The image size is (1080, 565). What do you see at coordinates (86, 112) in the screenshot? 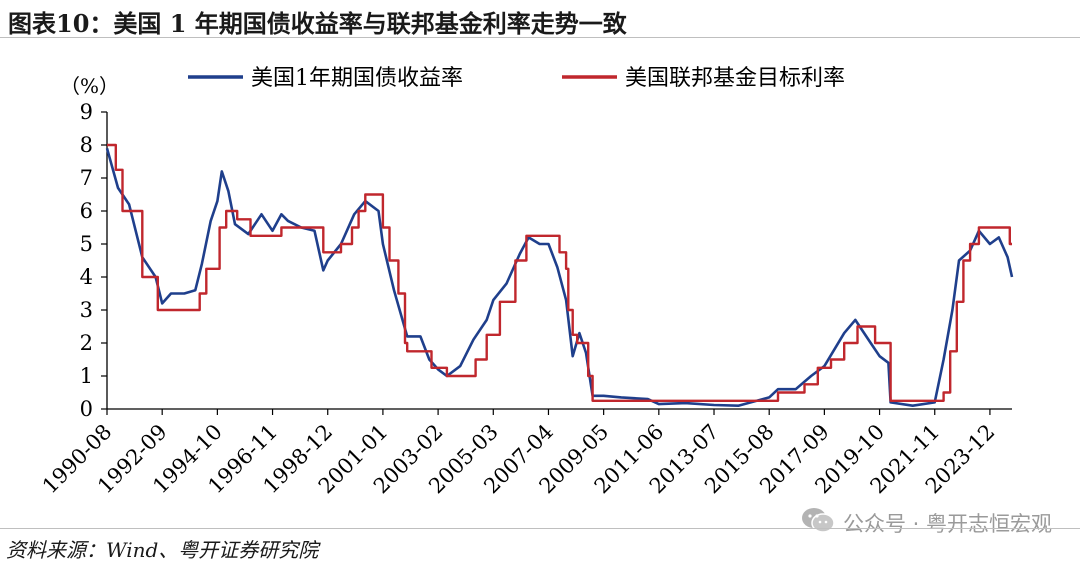
I see `y-tick-label: 9` at bounding box center [86, 112].